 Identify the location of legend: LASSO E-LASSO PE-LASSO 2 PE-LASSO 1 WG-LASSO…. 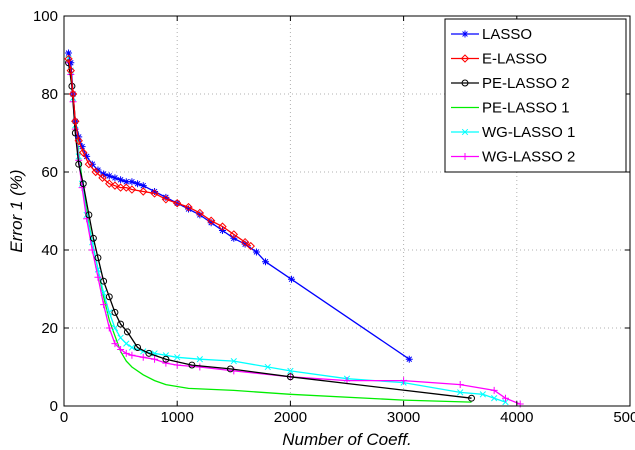
(535, 95).